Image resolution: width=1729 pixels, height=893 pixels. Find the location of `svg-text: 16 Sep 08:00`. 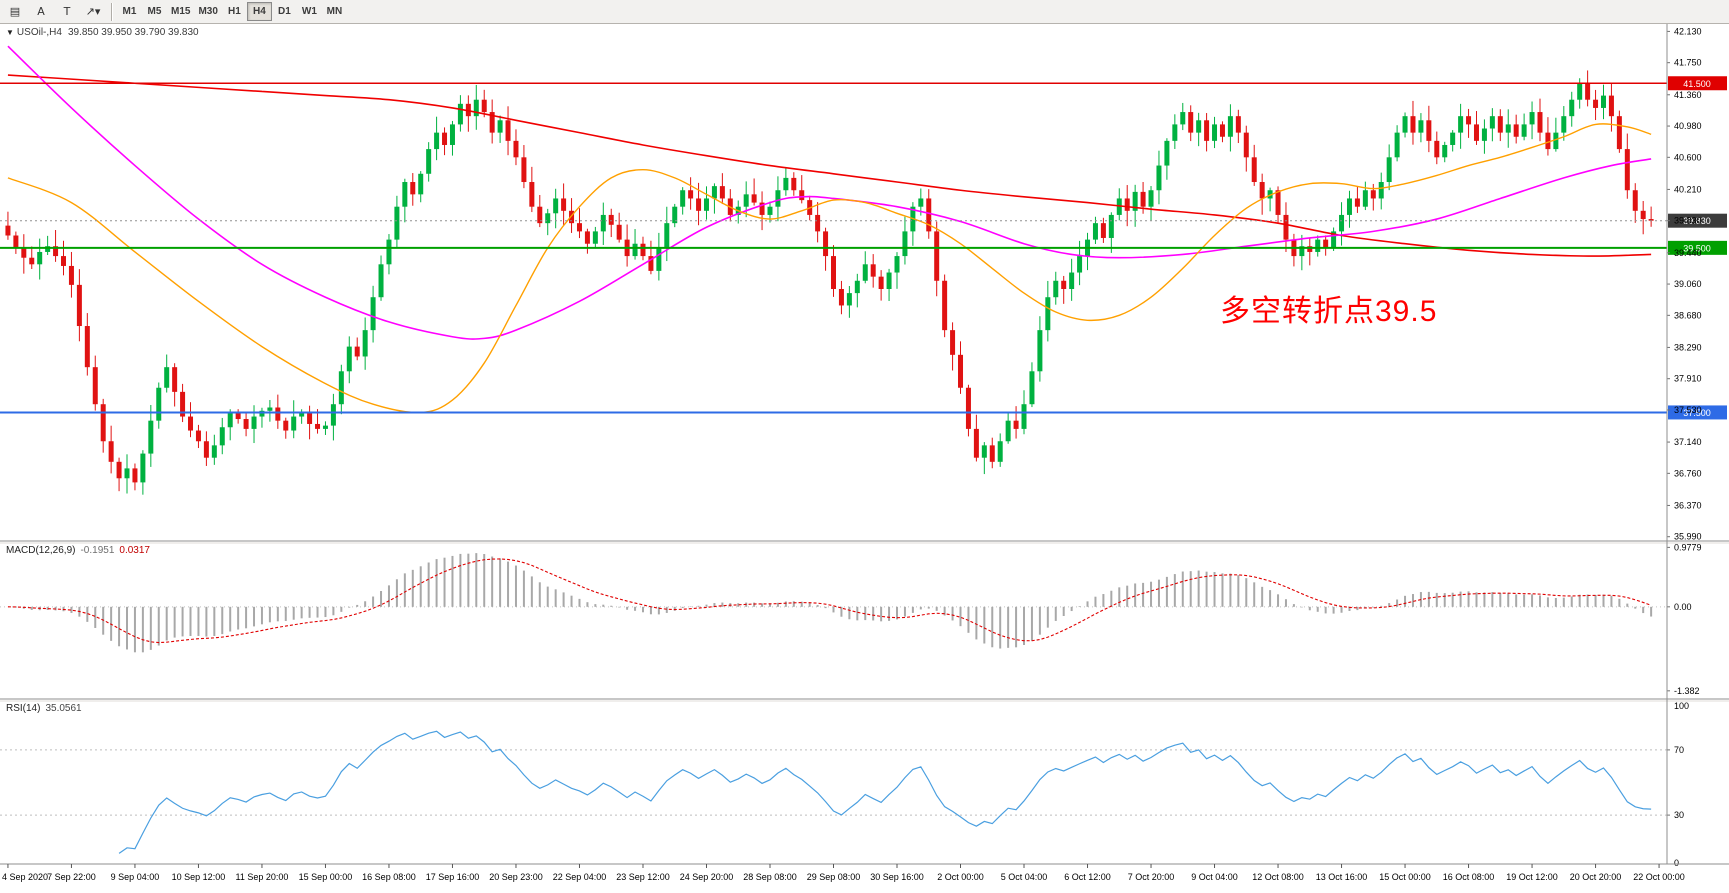

svg-text: 16 Sep 08:00 is located at coordinates (389, 877).